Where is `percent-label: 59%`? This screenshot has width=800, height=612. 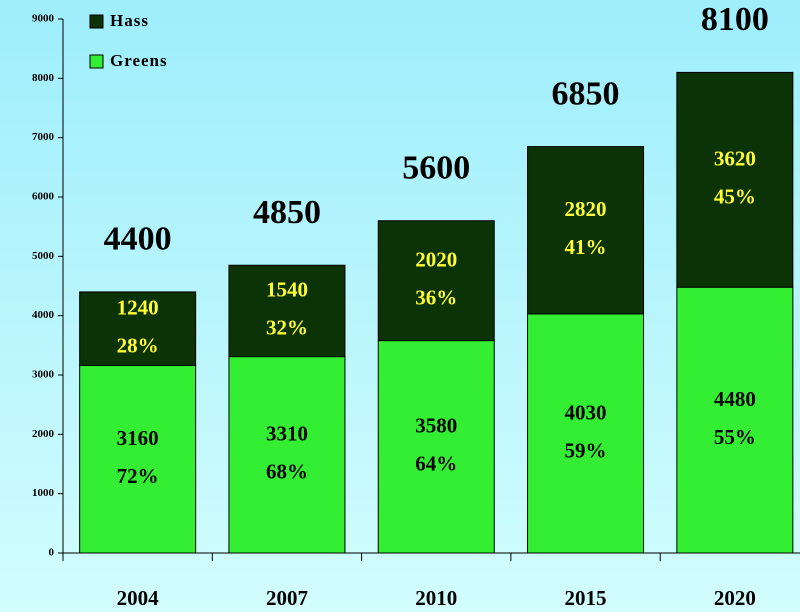
percent-label: 59% is located at coordinates (586, 450).